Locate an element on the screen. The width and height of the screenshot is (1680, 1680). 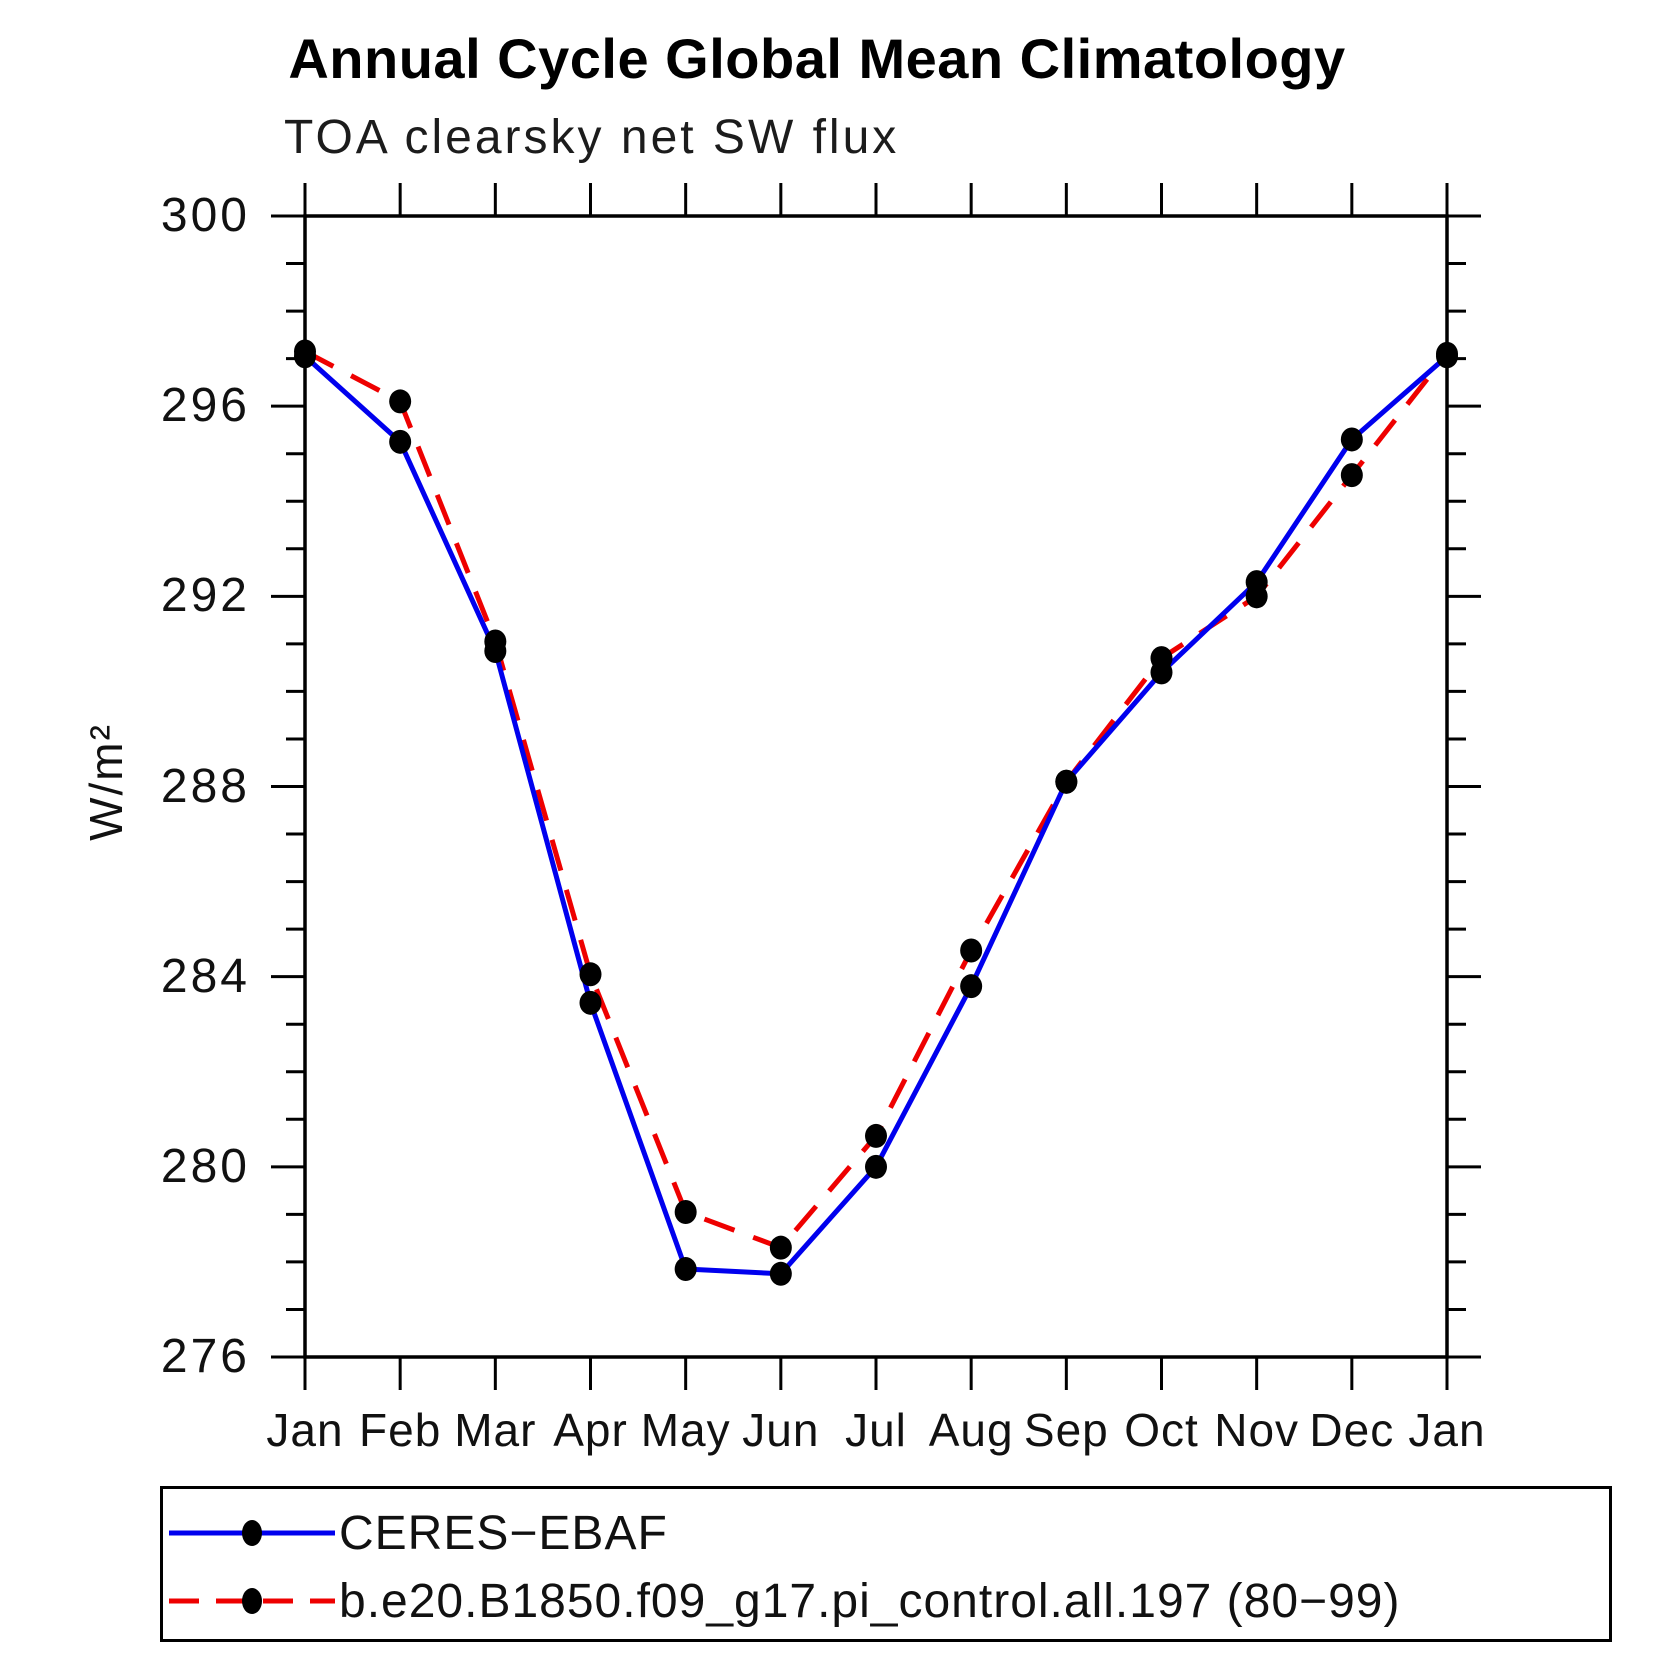
legend-sample-ceres-line is located at coordinates (252, 1533).